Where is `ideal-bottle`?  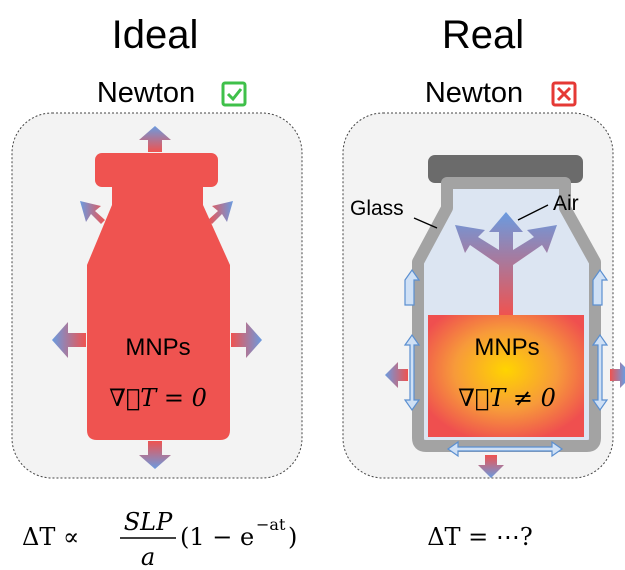 ideal-bottle is located at coordinates (158, 296).